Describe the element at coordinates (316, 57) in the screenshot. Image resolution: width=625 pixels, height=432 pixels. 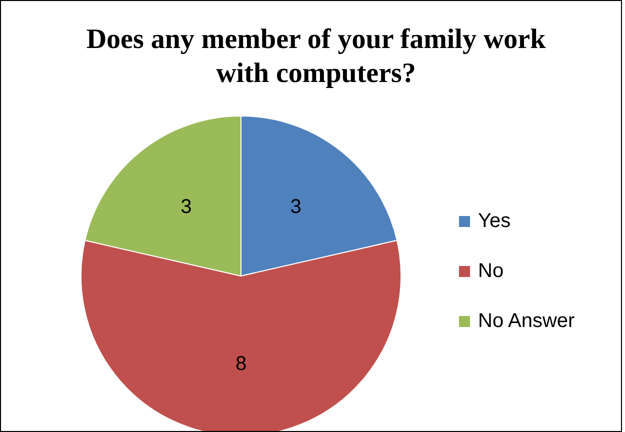
I see `chart-title: Does any member of your family work with computers?` at that location.